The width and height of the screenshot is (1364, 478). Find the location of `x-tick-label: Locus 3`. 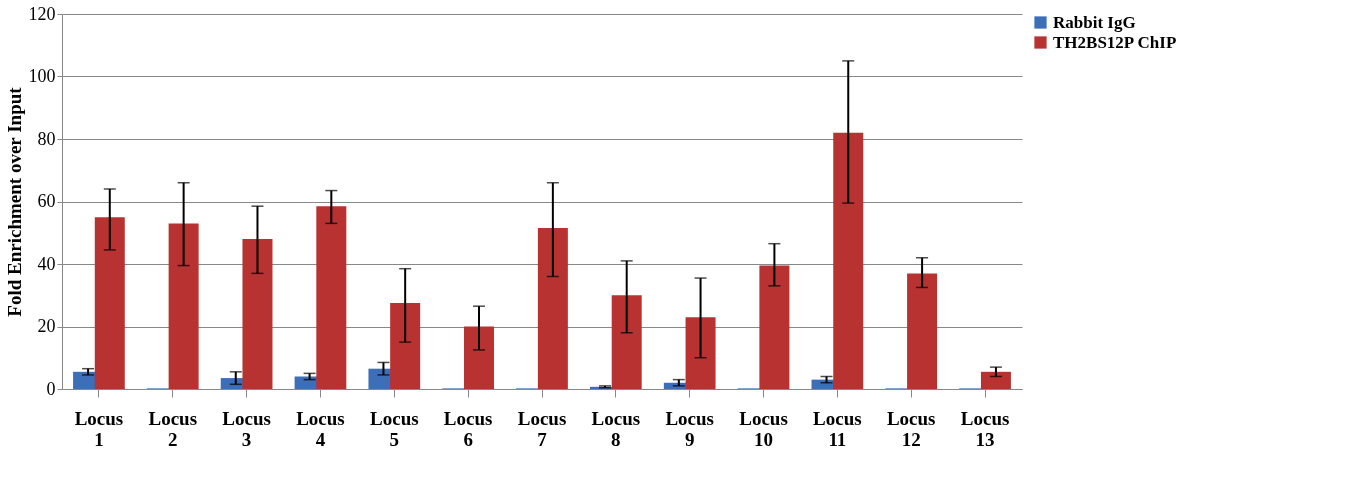

x-tick-label: Locus 3 is located at coordinates (246, 428).